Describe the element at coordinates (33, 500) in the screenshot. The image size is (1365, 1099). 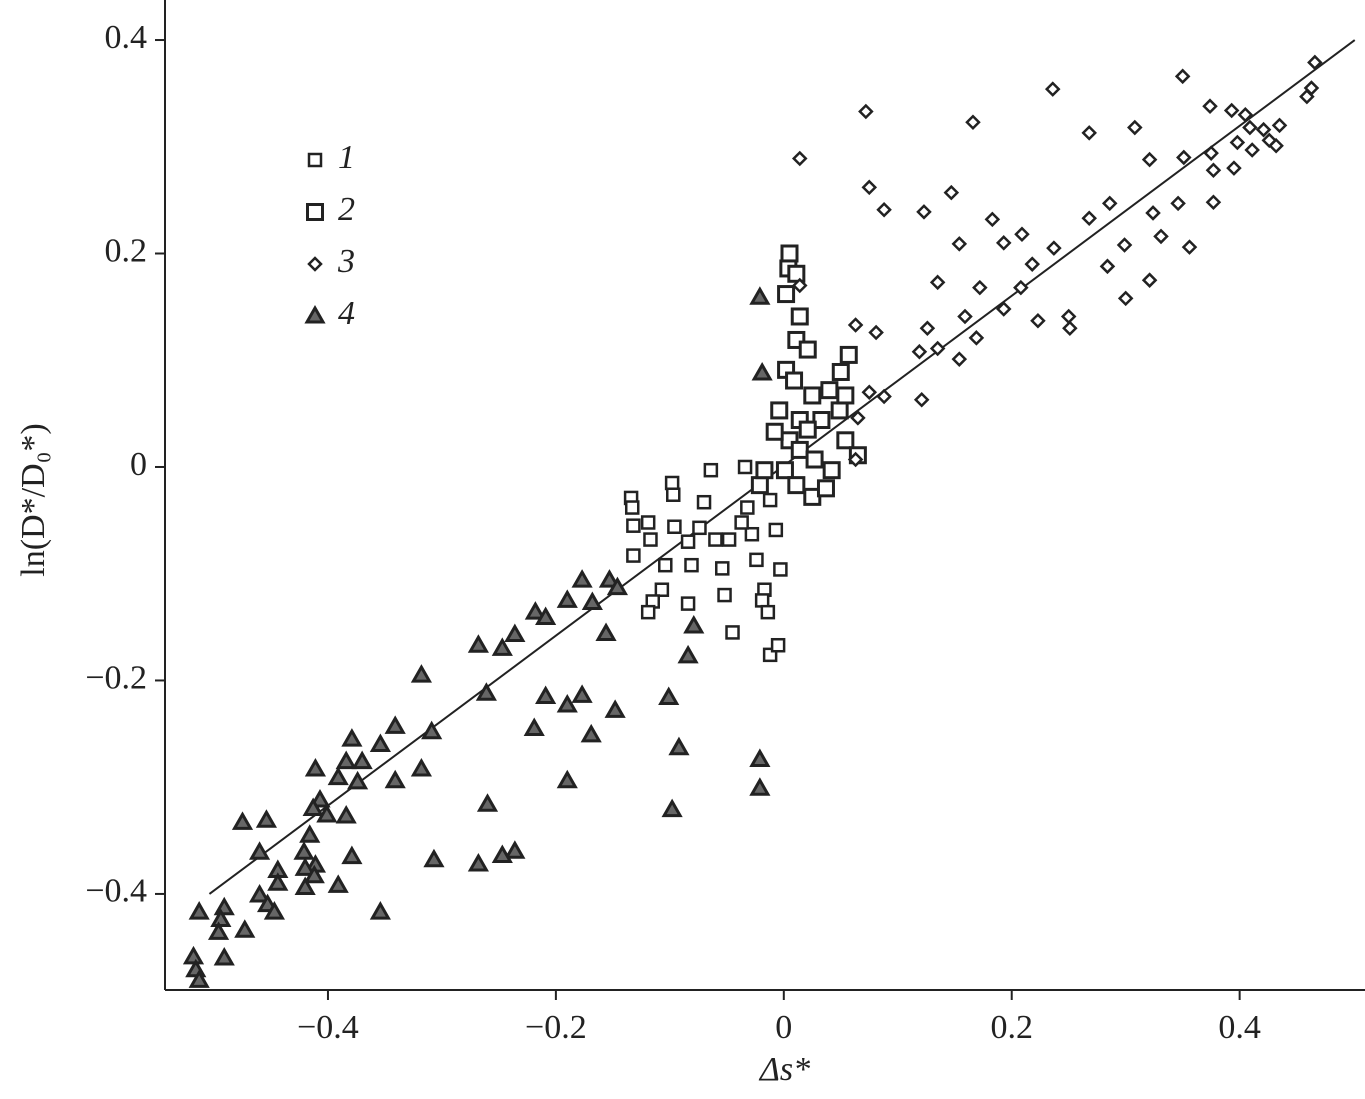
I see `y-axis-label: ln(D*/D₀*)` at that location.